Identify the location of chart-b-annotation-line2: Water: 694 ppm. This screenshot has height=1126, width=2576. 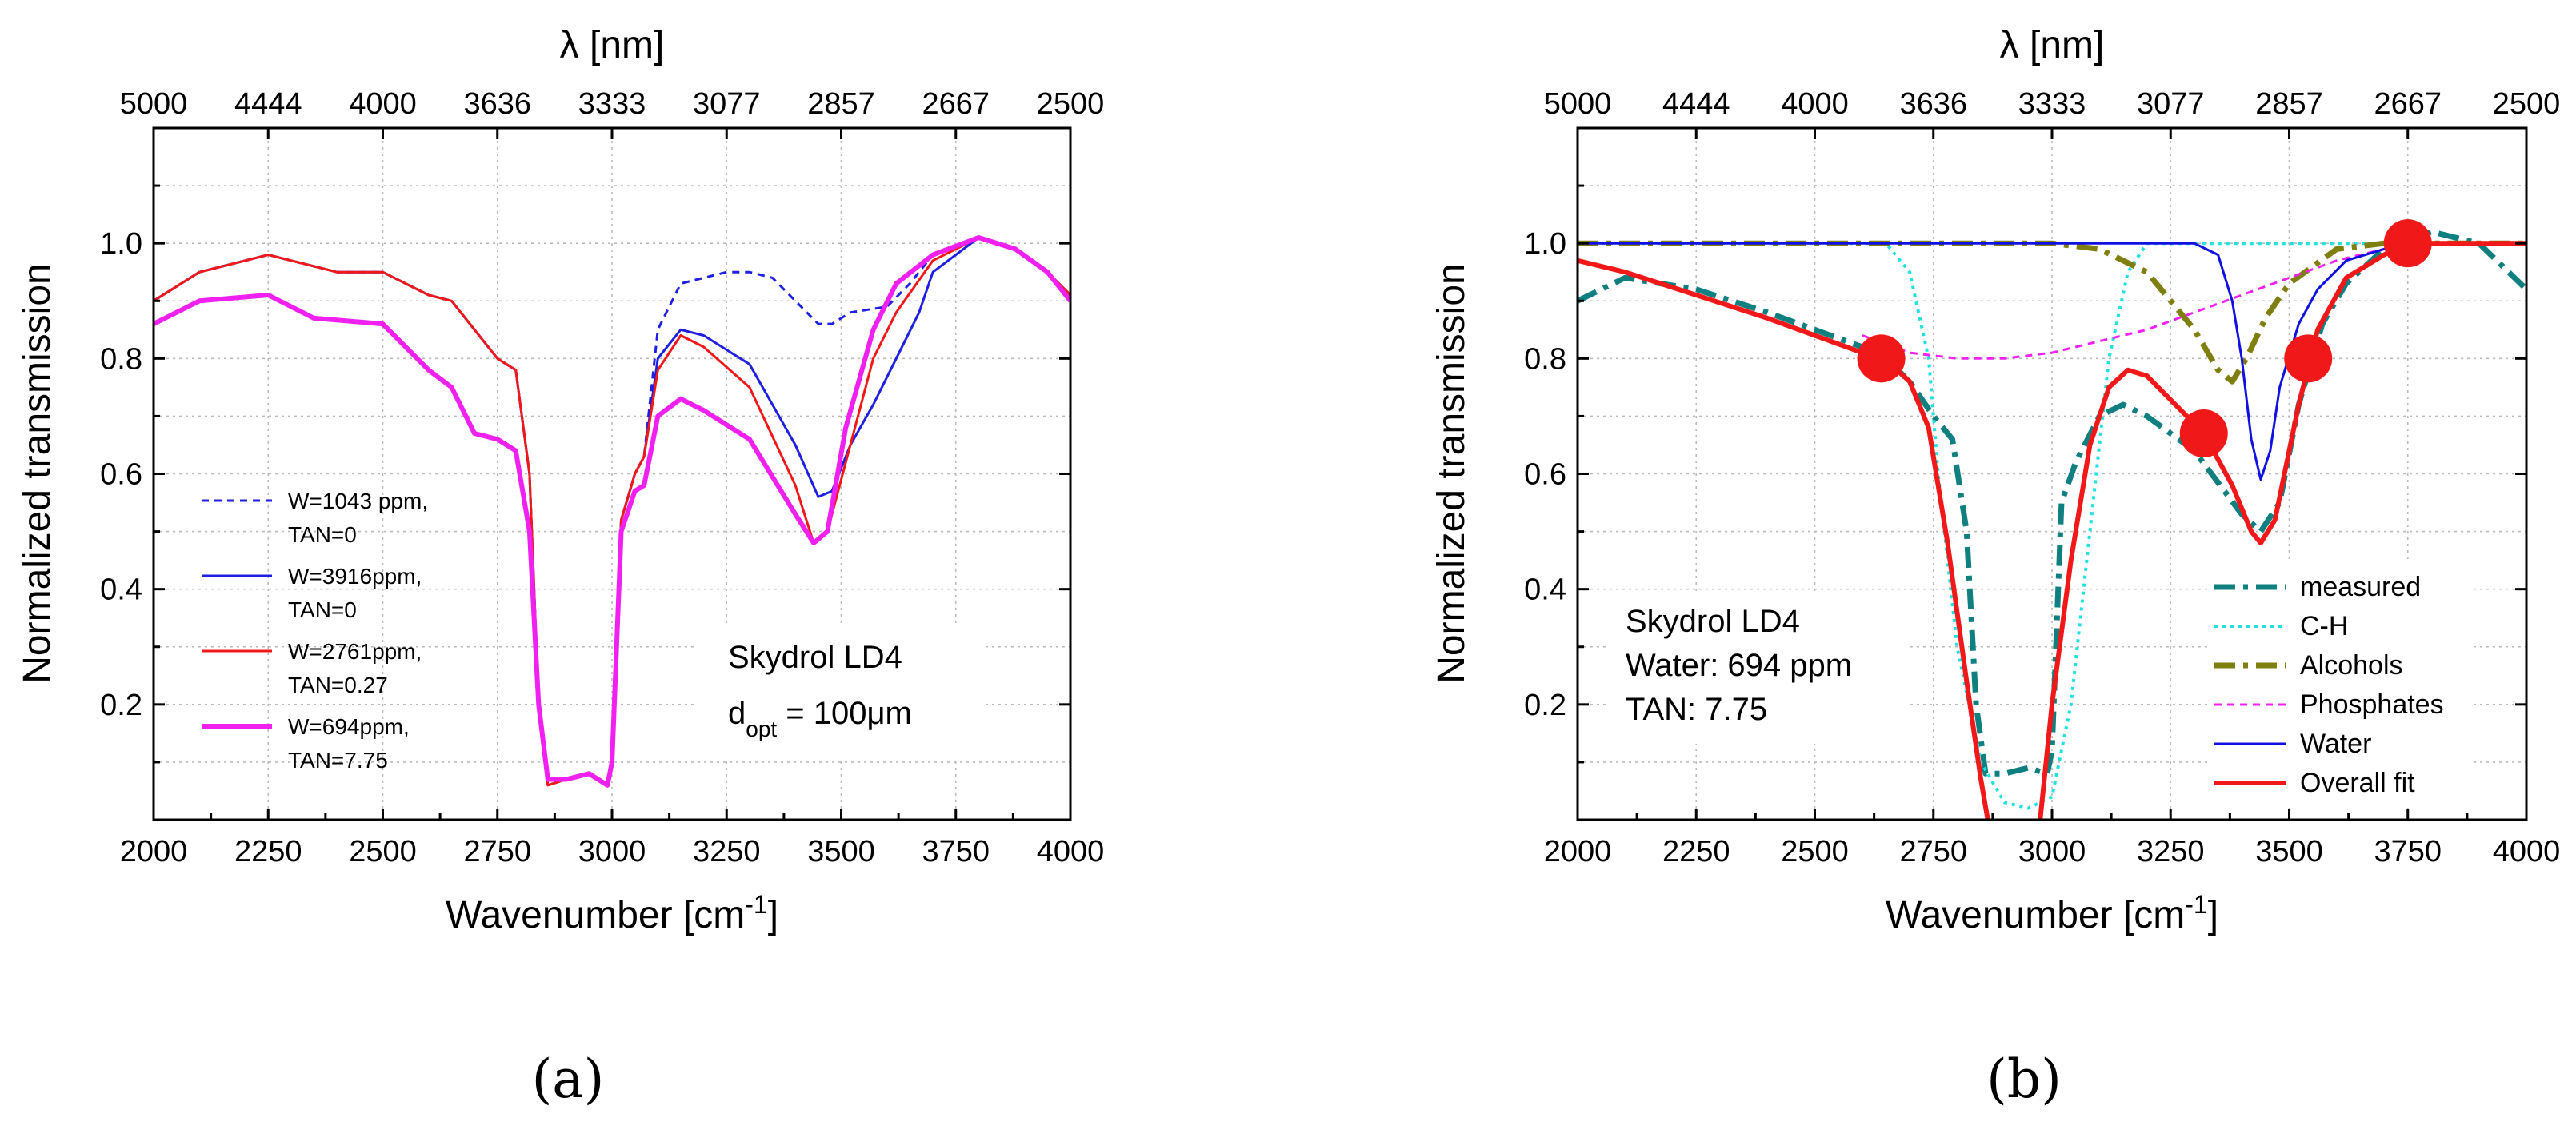
(1739, 665).